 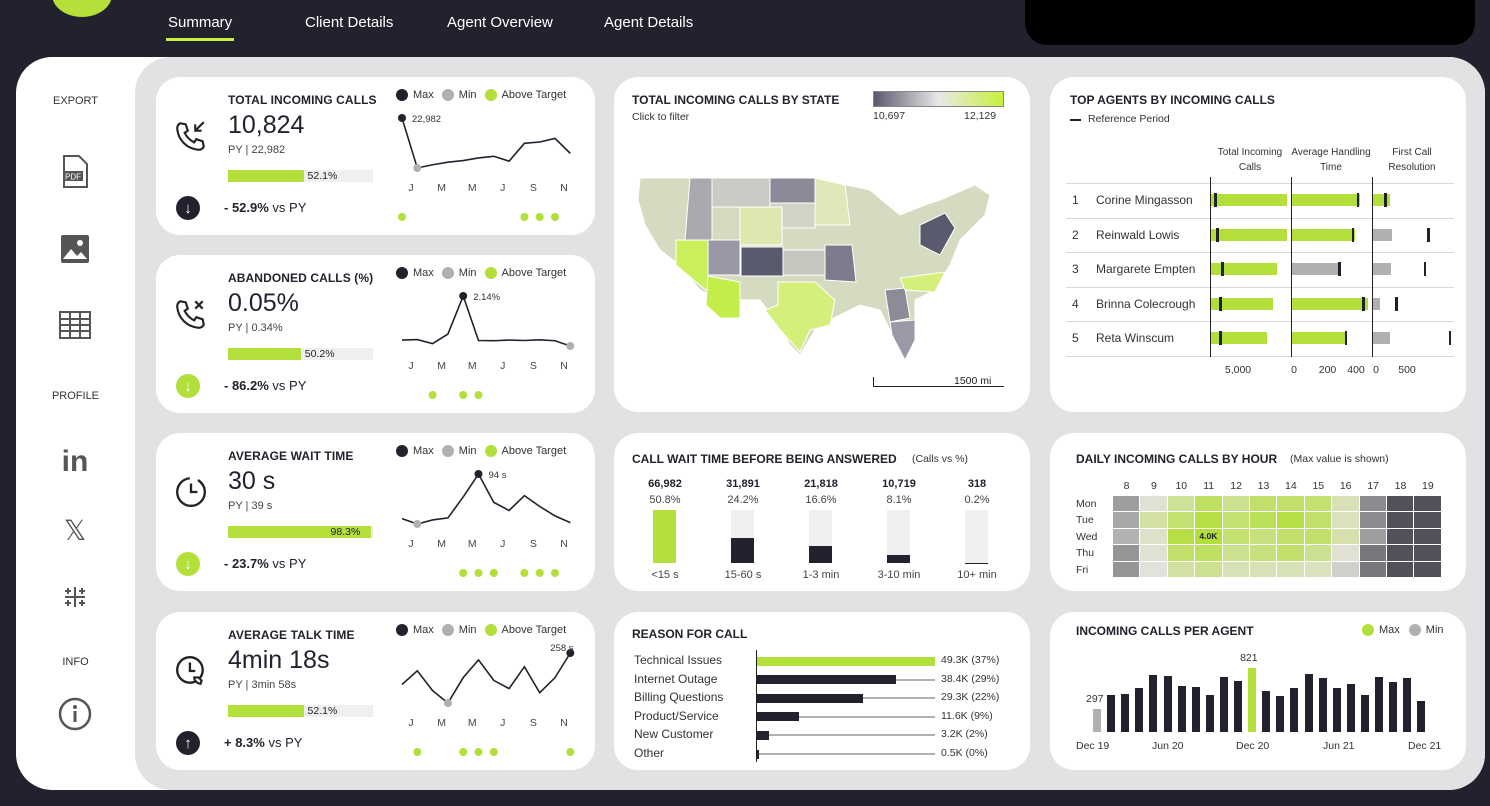 What do you see at coordinates (822, 244) in the screenshot?
I see `us-map` at bounding box center [822, 244].